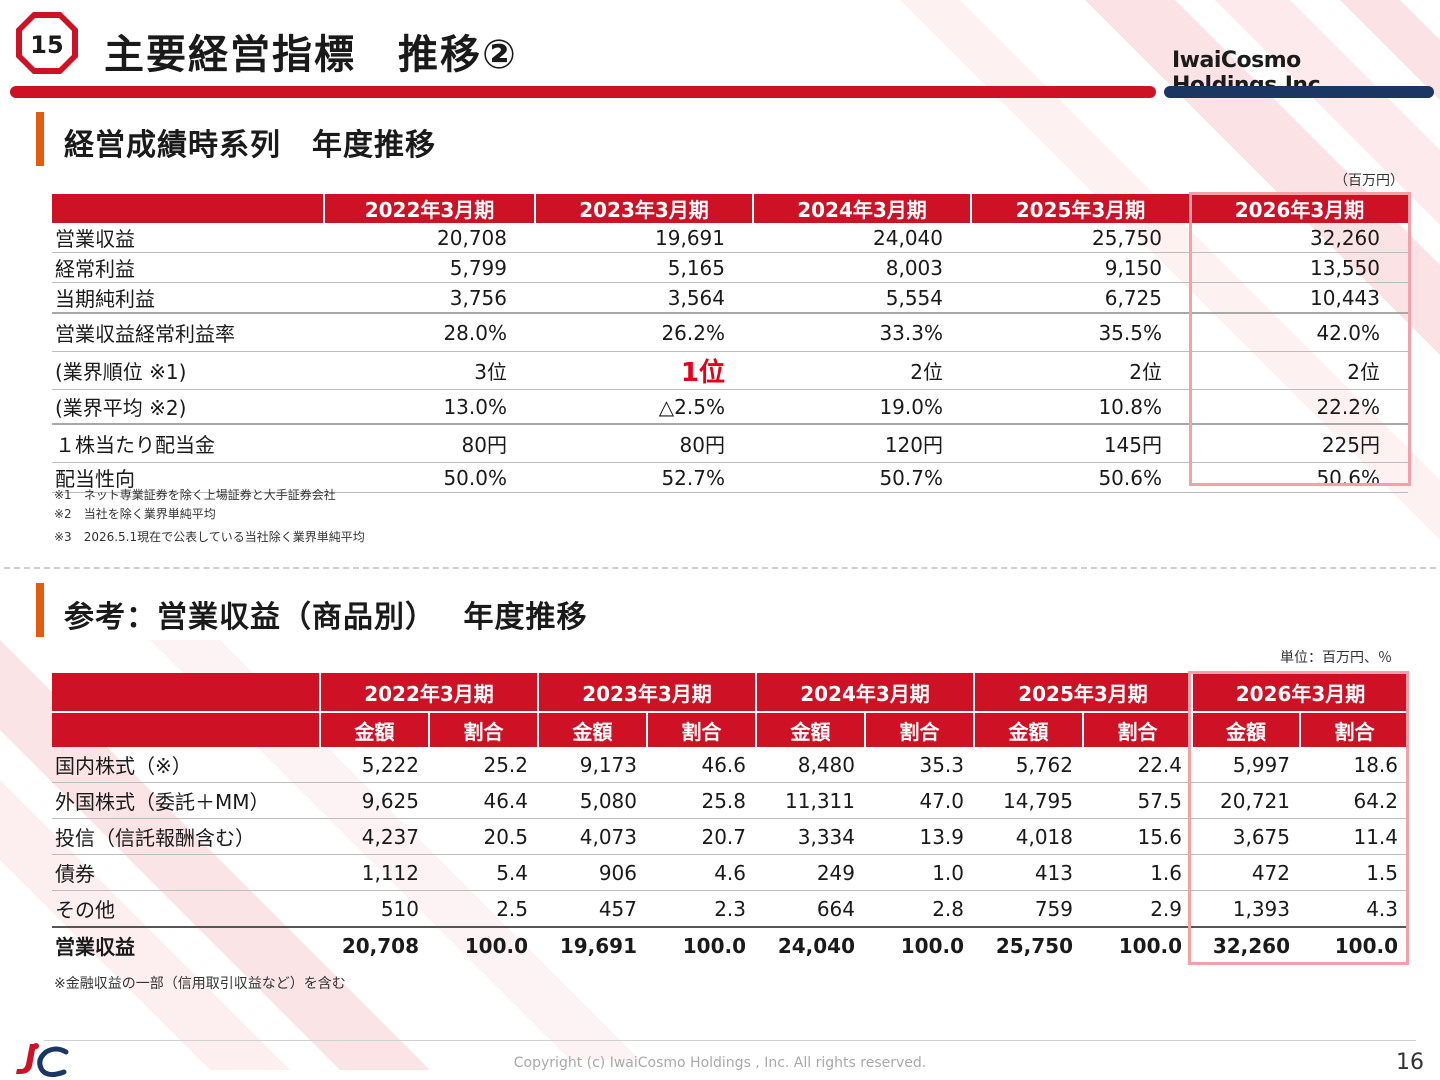 The width and height of the screenshot is (1440, 1080). What do you see at coordinates (1246, 800) in the screenshot?
I see `table-cell: 20,721` at bounding box center [1246, 800].